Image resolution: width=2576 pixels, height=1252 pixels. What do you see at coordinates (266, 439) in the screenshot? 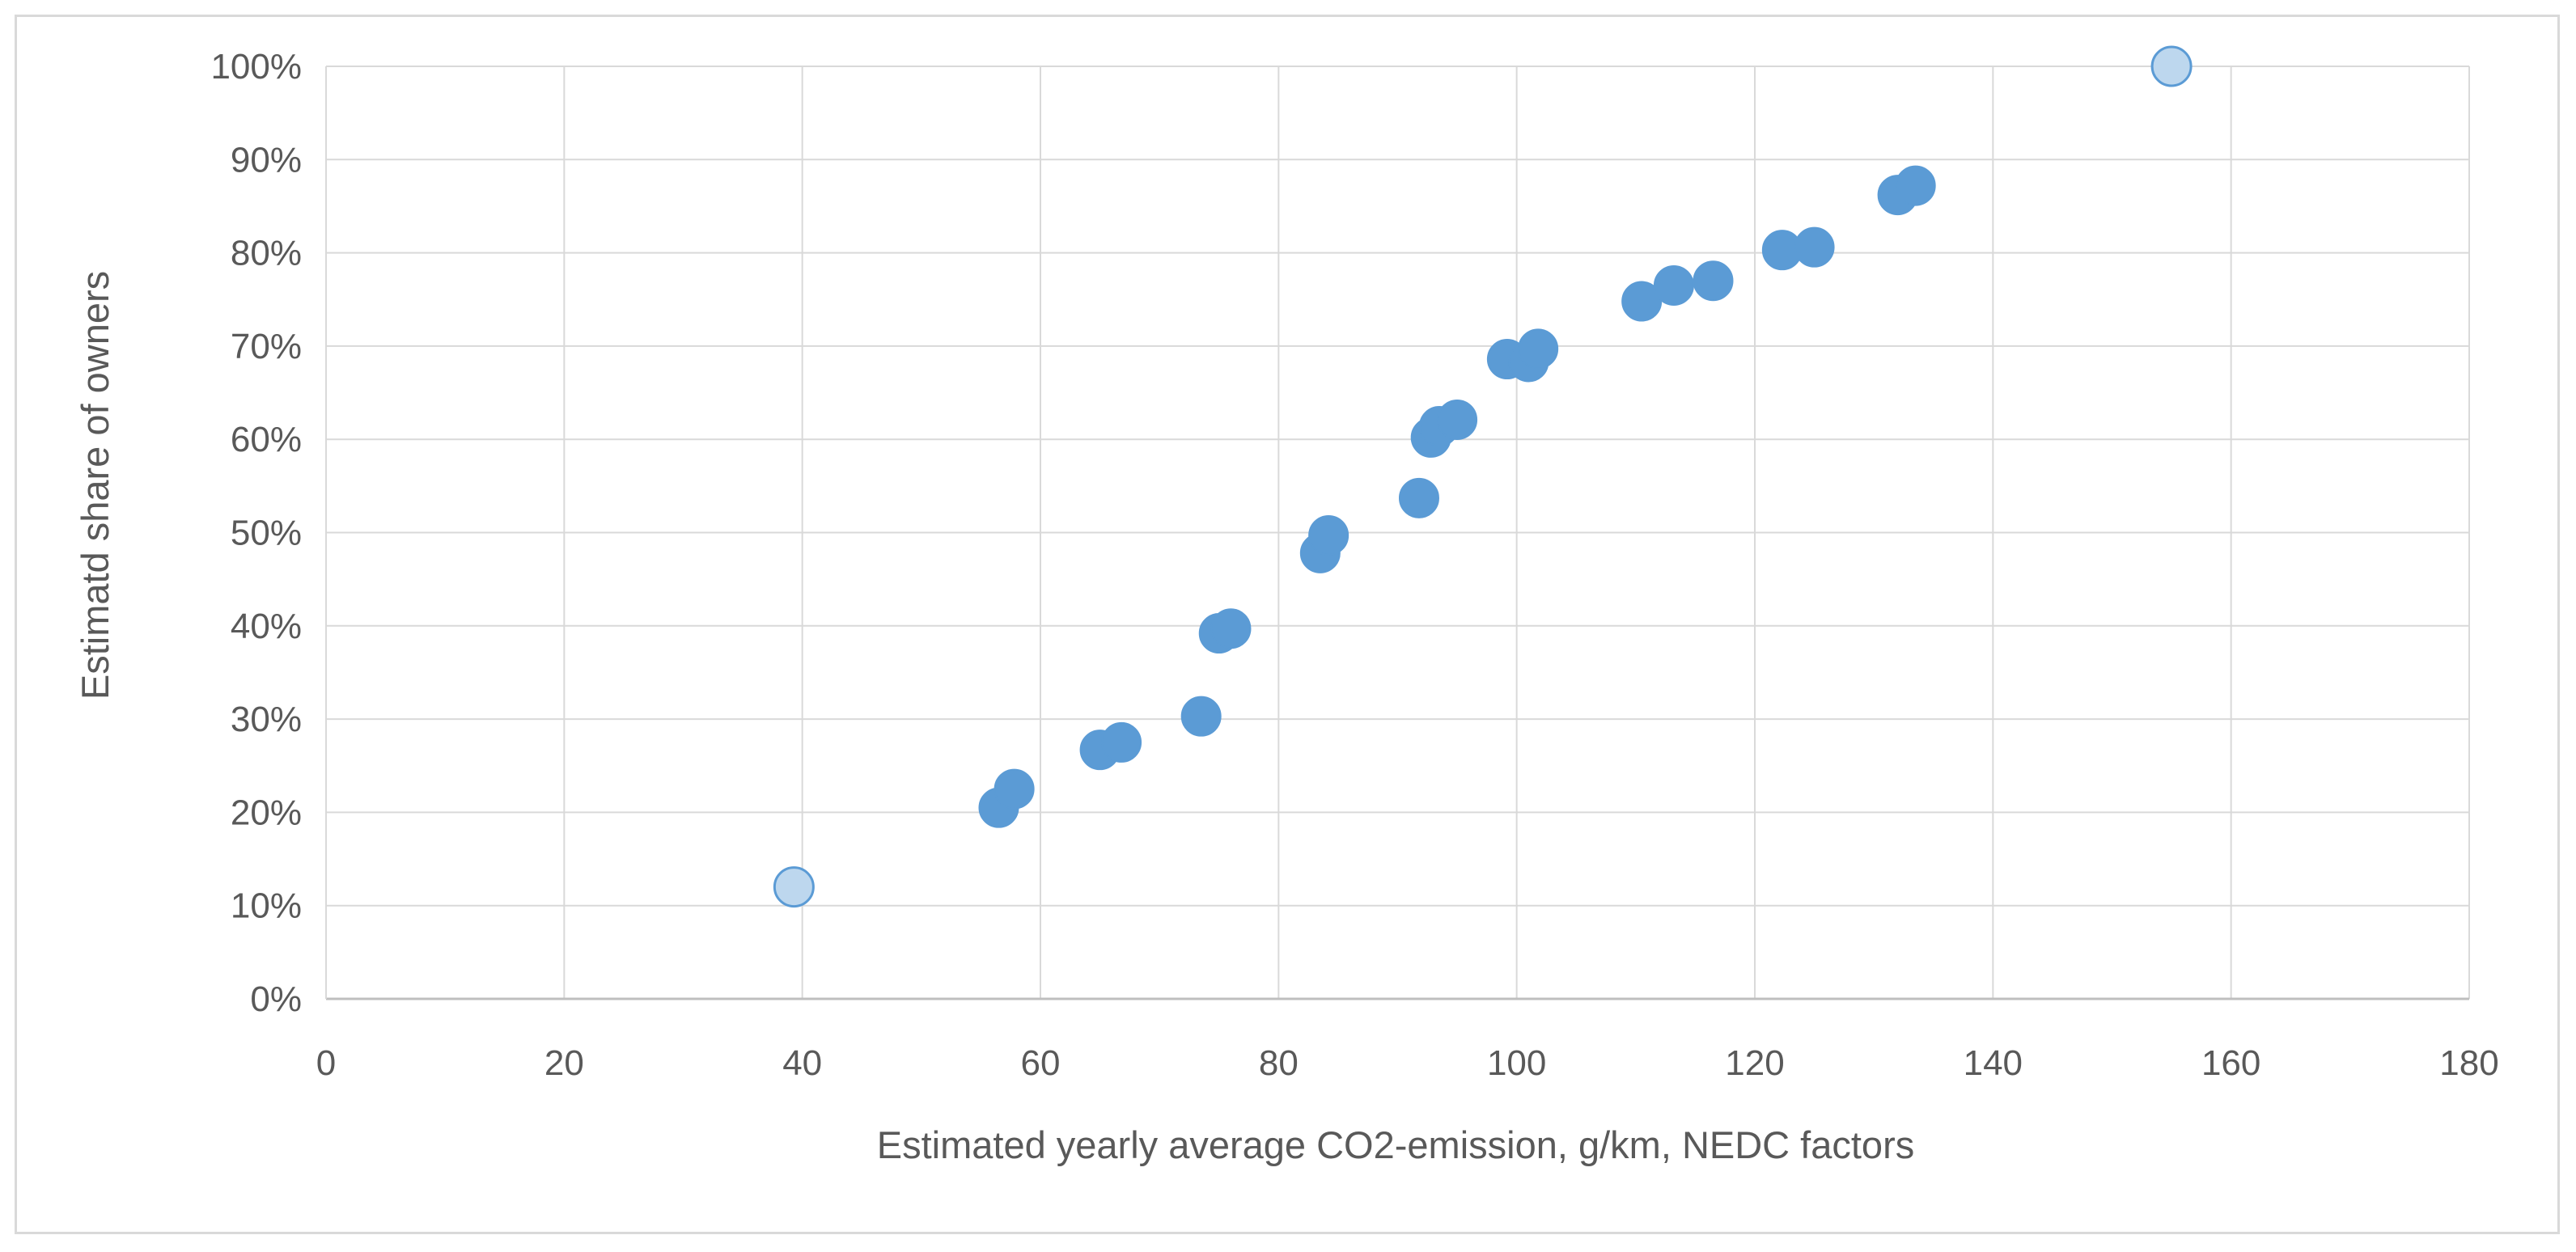
I see `y-tick-label: 60%` at bounding box center [266, 439].